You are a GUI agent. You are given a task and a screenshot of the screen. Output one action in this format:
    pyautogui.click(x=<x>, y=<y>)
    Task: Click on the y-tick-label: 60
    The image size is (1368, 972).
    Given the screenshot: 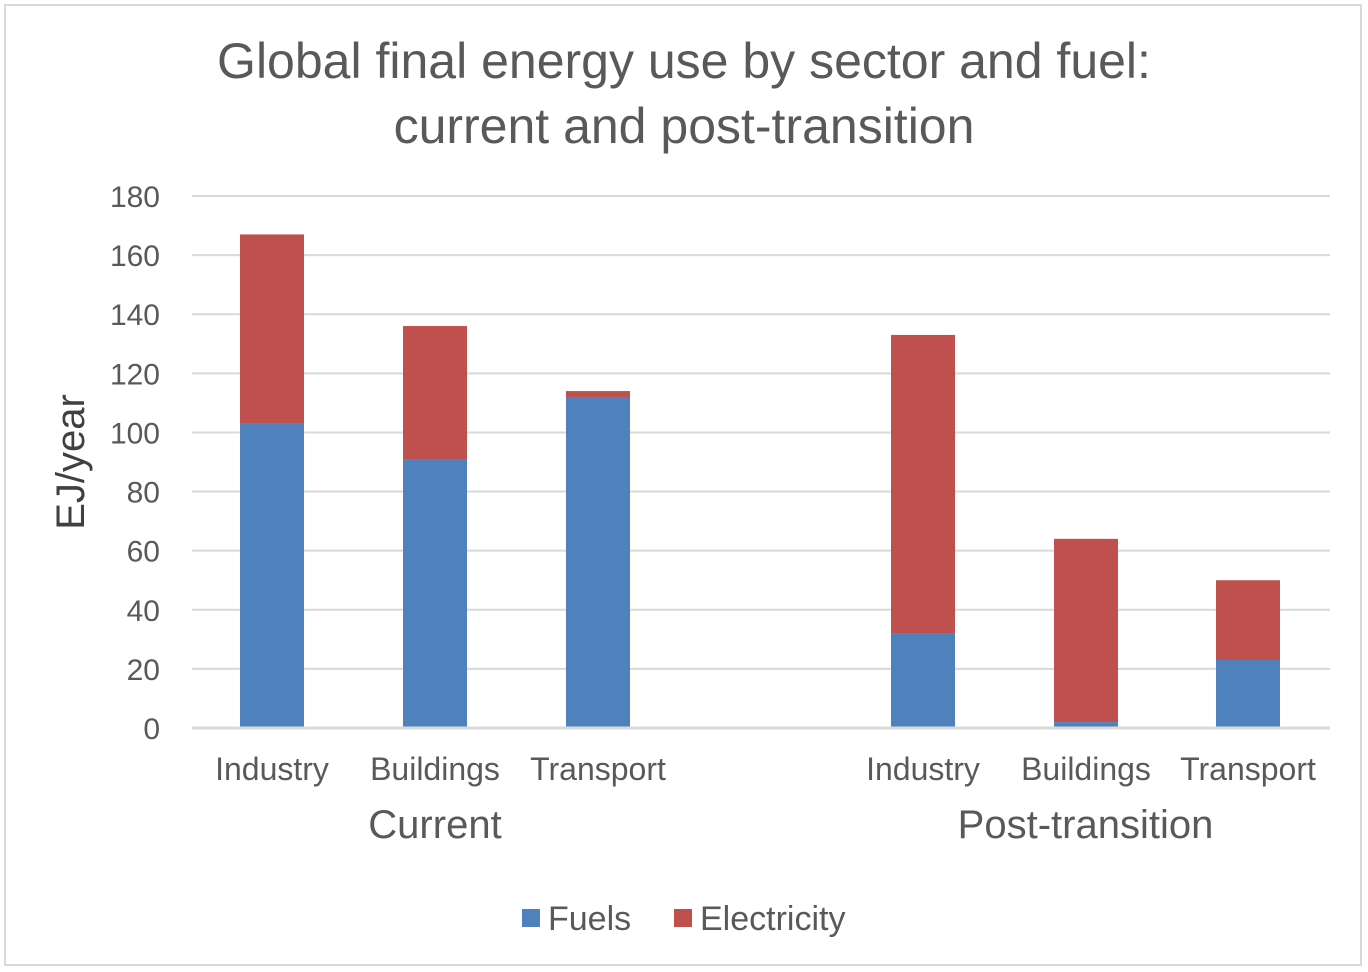 What is the action you would take?
    pyautogui.click(x=143, y=552)
    